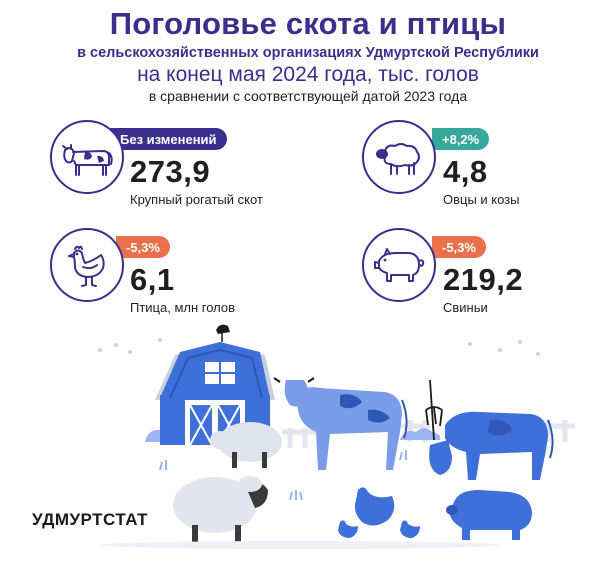  What do you see at coordinates (340, 423) in the screenshot?
I see `cow-figure-center` at bounding box center [340, 423].